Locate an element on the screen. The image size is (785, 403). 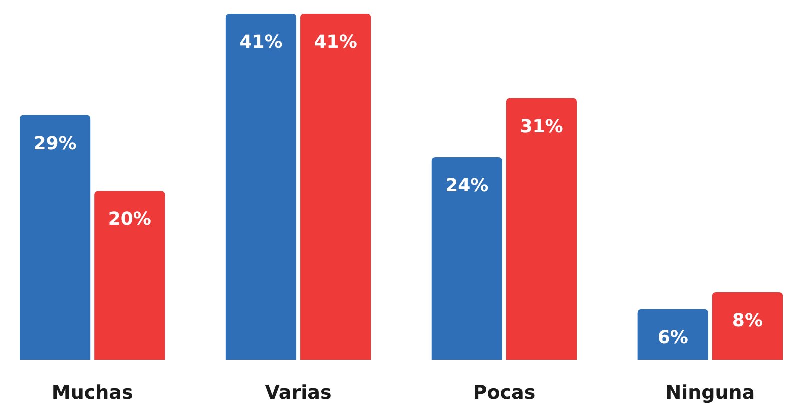
data-label: 31% is located at coordinates (542, 127).